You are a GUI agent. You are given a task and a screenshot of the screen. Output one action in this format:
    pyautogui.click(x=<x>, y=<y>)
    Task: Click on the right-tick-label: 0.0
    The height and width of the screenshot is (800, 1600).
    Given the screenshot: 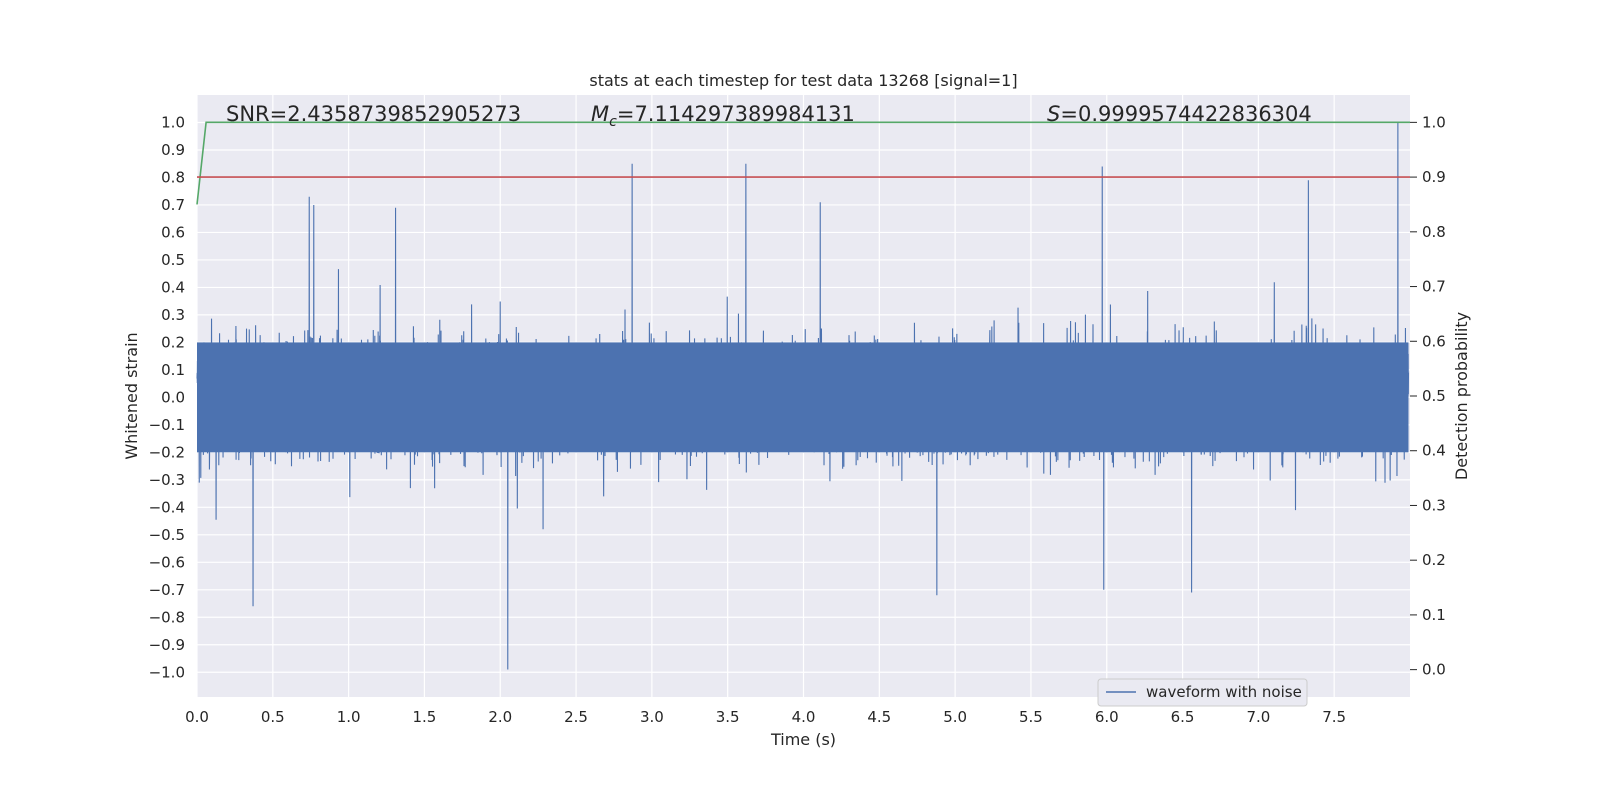 What is the action you would take?
    pyautogui.click(x=1434, y=670)
    